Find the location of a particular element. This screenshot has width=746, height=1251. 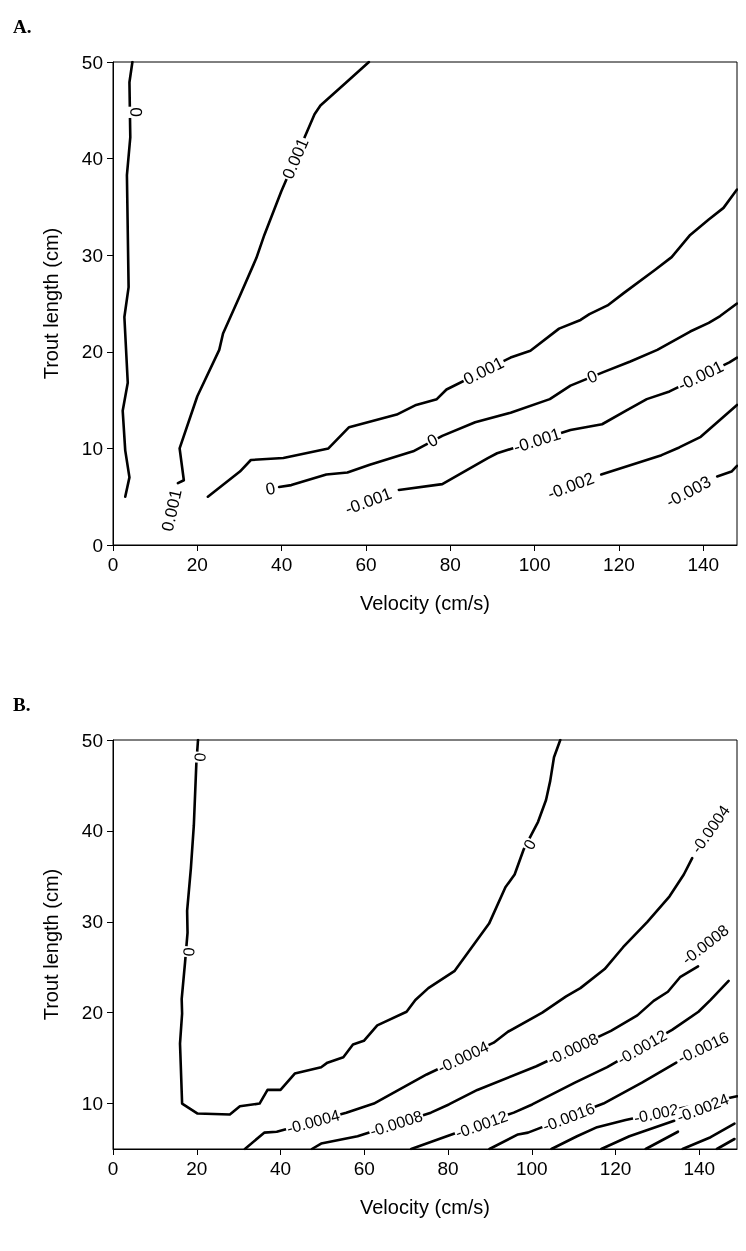

annotation: -0.0008 is located at coordinates (396, 1123).